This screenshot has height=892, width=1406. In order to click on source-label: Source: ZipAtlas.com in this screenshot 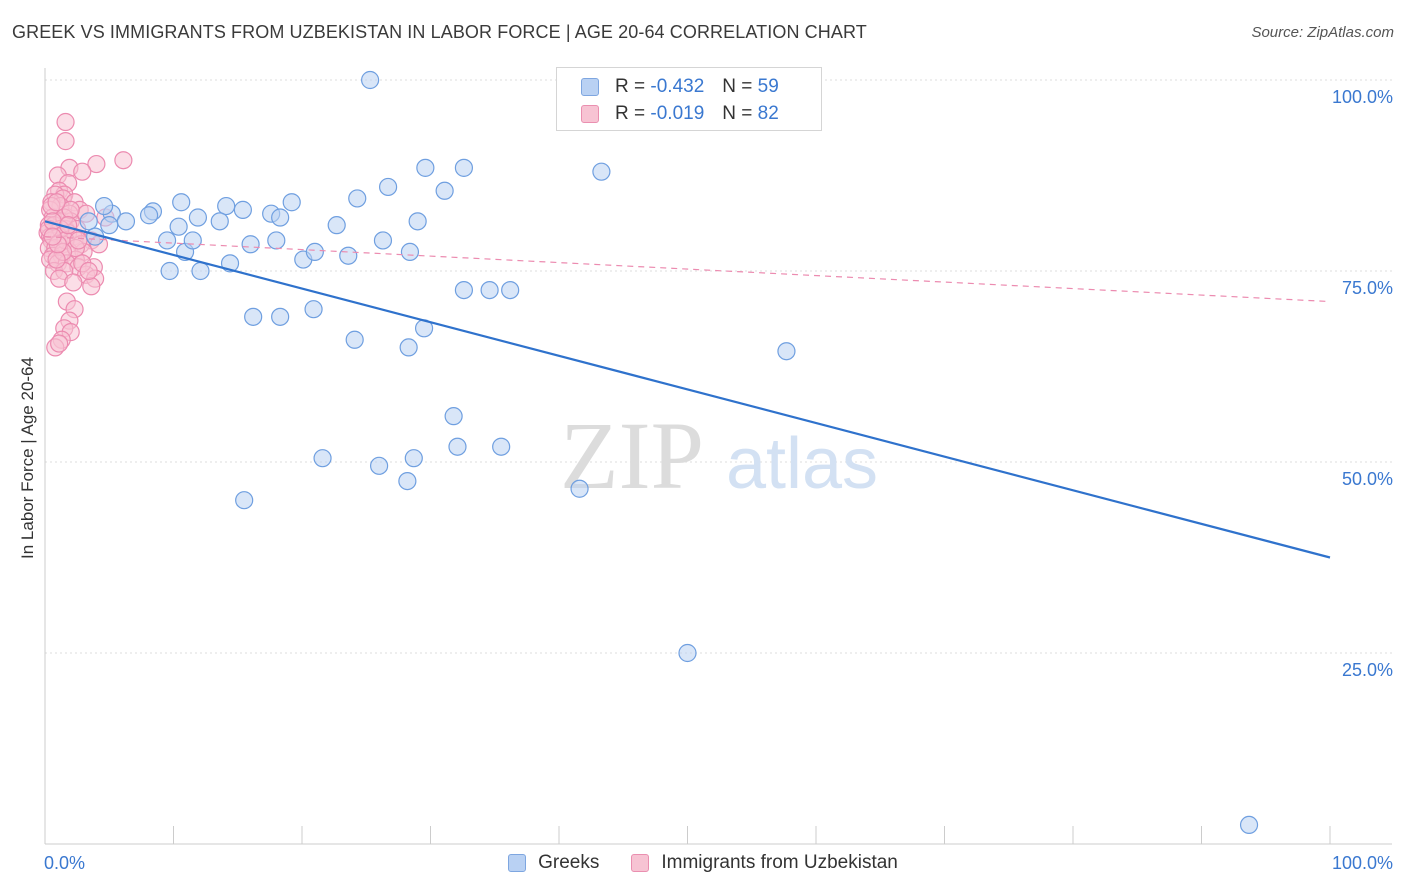, I will do `click(1322, 32)`.